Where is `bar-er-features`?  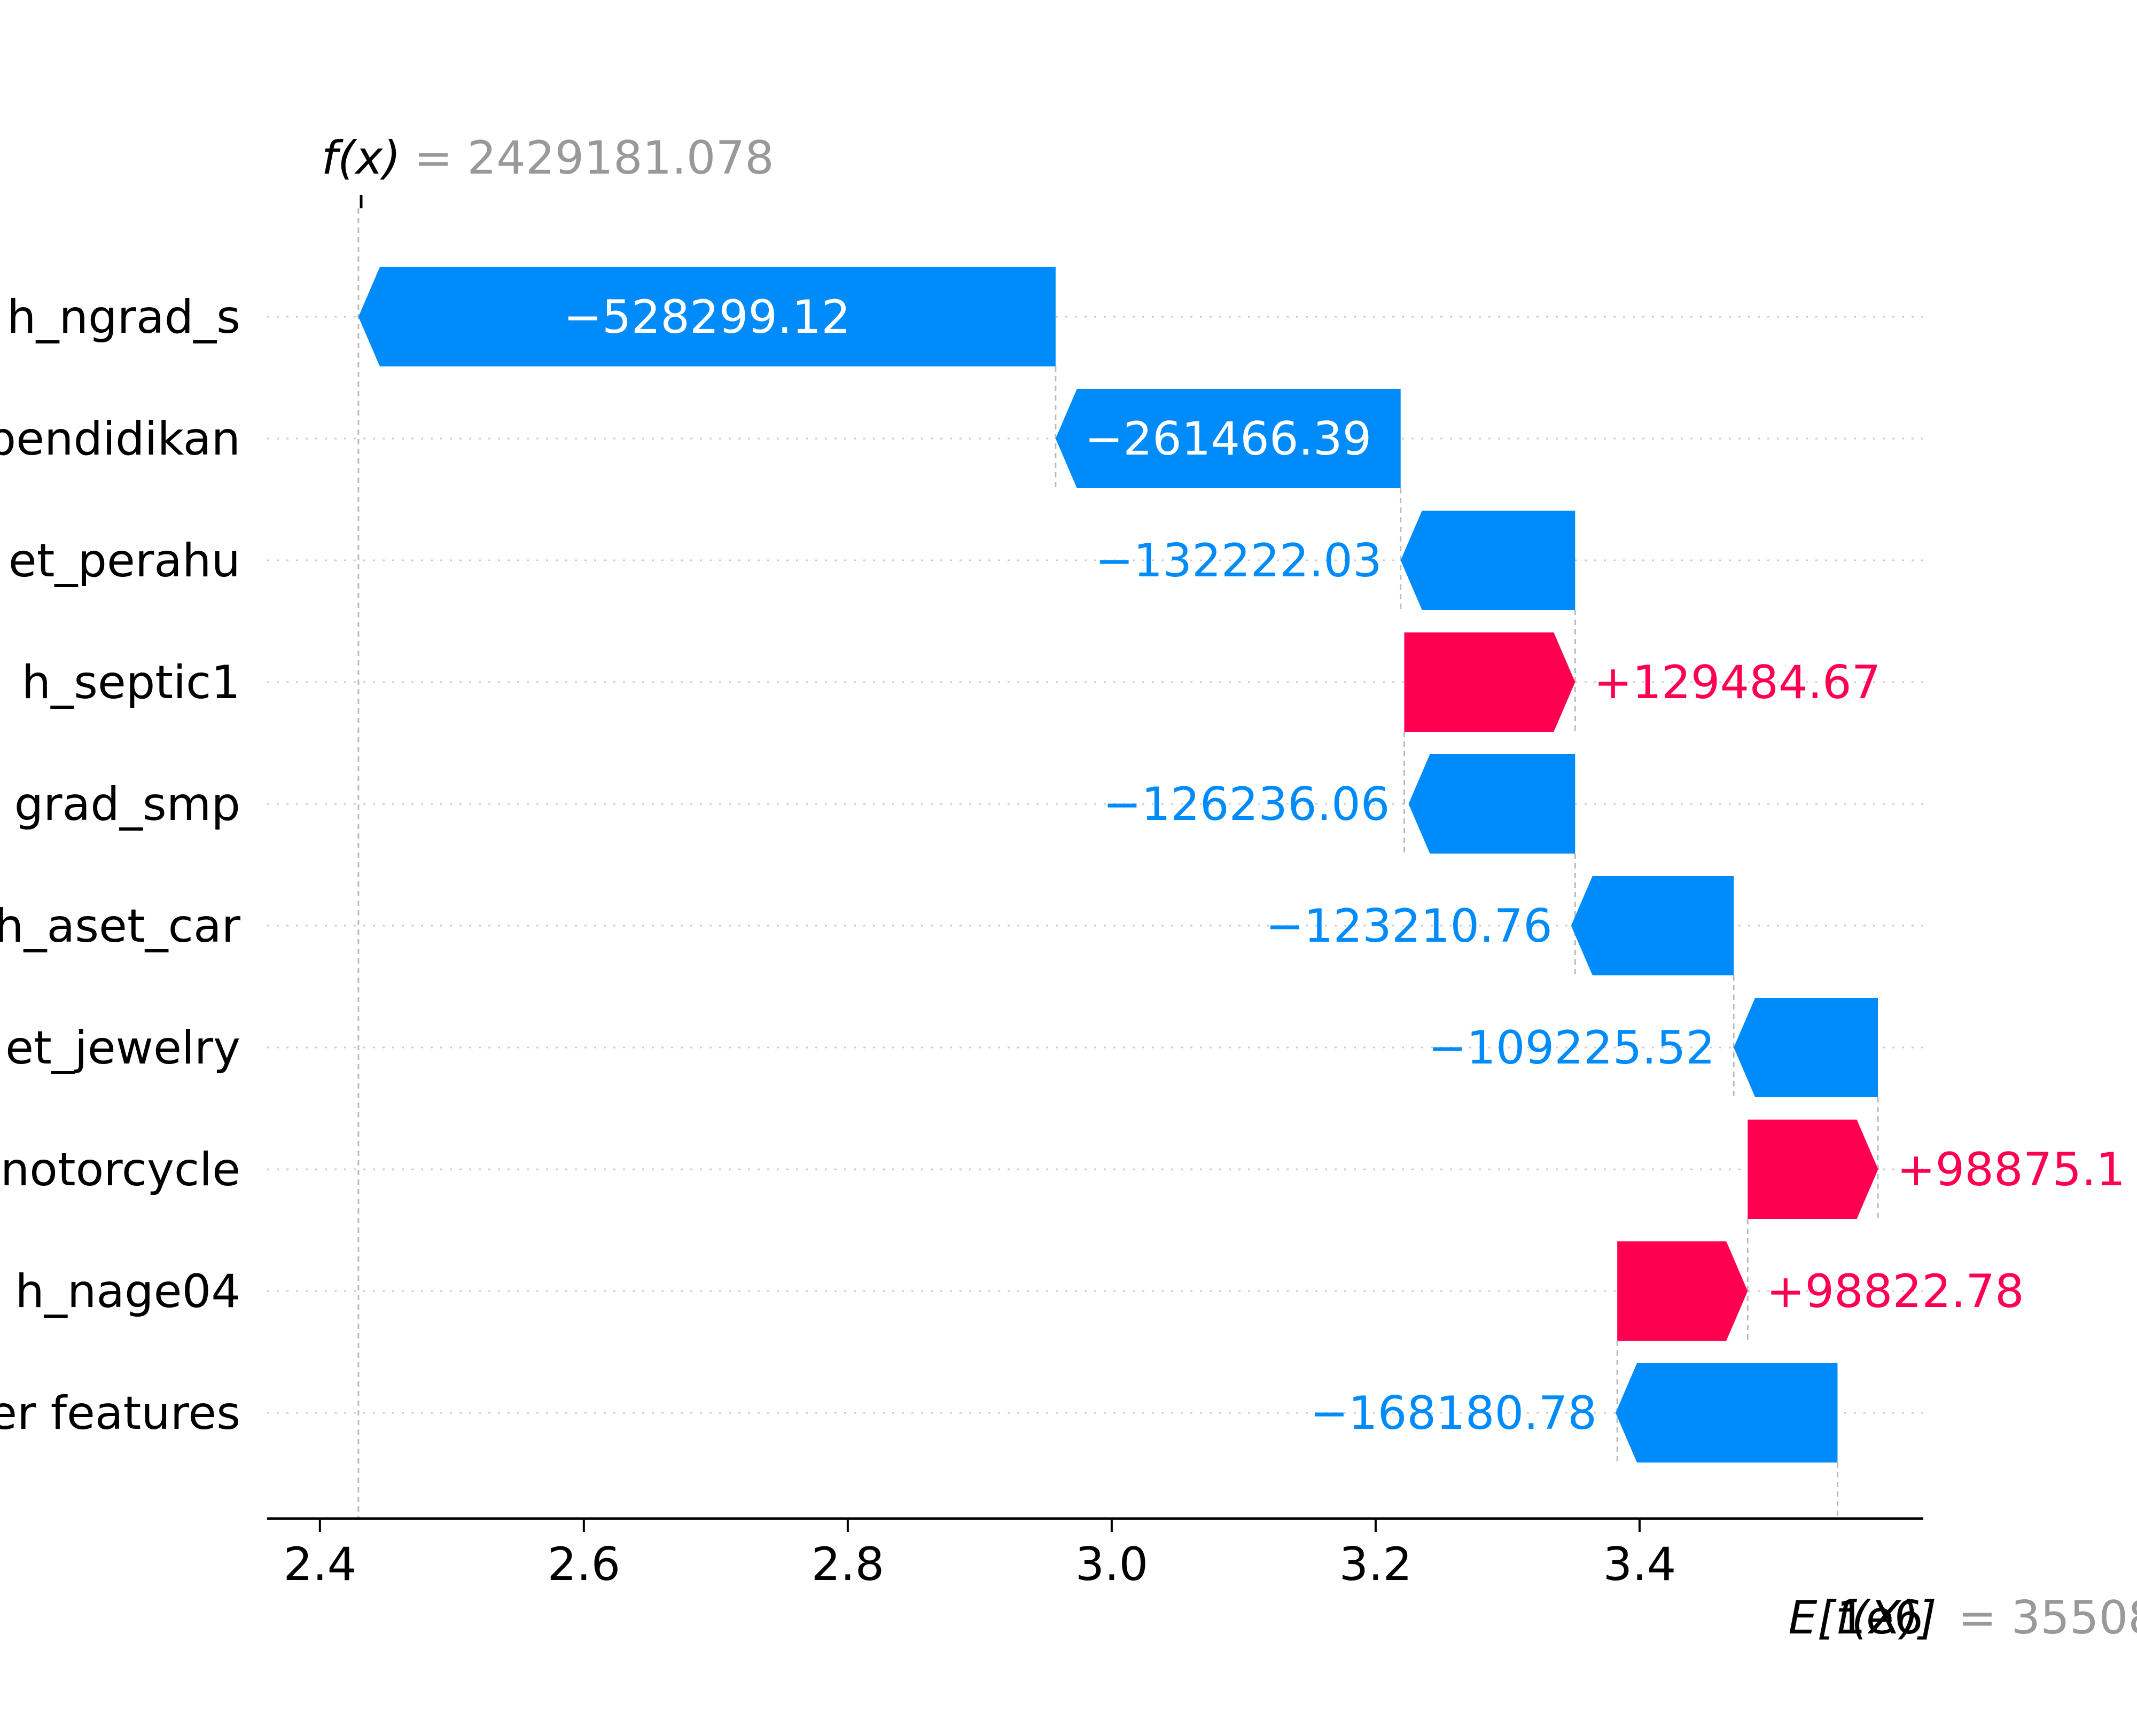
bar-er-features is located at coordinates (1727, 1413).